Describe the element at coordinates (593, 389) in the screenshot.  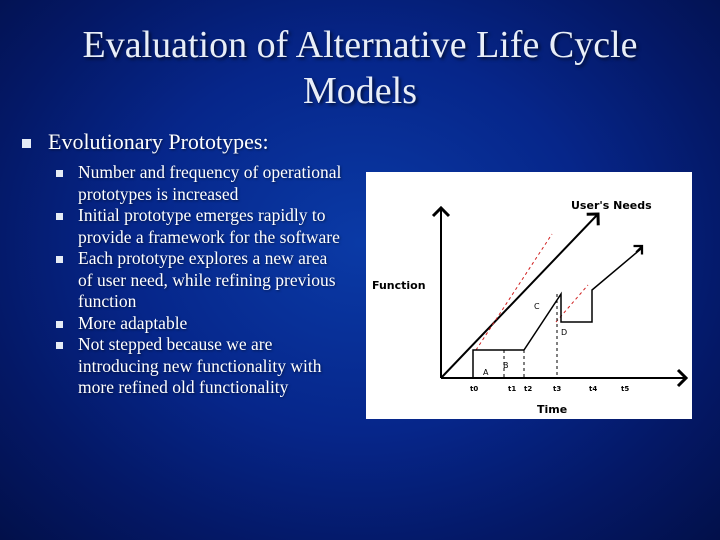
I see `tick-label-t4: t4` at that location.